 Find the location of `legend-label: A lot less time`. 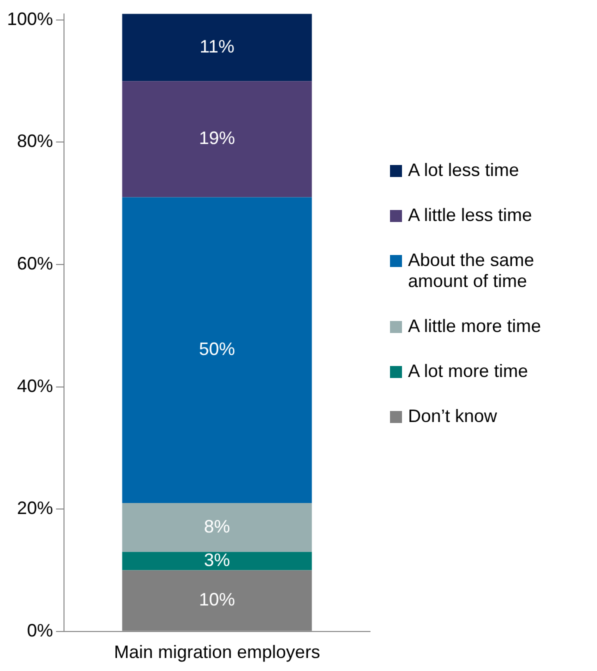

legend-label: A lot less time is located at coordinates (464, 170).